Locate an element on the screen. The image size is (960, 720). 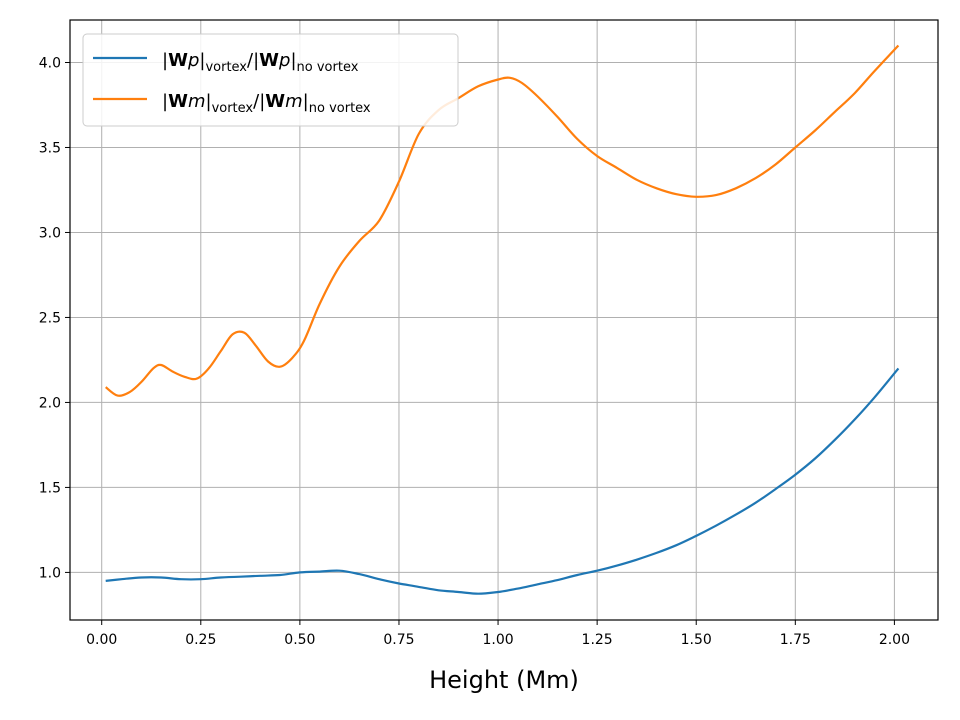
x-axis-label: Height (Mm) is located at coordinates (504, 680).